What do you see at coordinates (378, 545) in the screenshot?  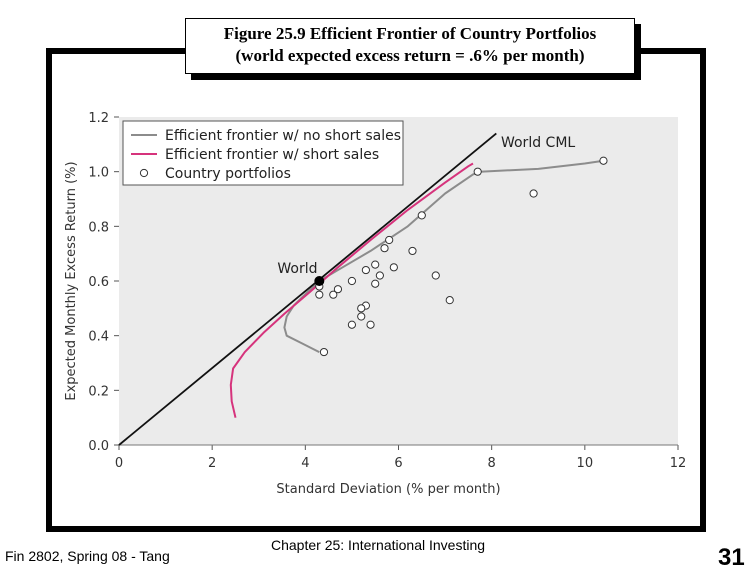 I see `footer-chapter: Chapter 25: International Investing` at bounding box center [378, 545].